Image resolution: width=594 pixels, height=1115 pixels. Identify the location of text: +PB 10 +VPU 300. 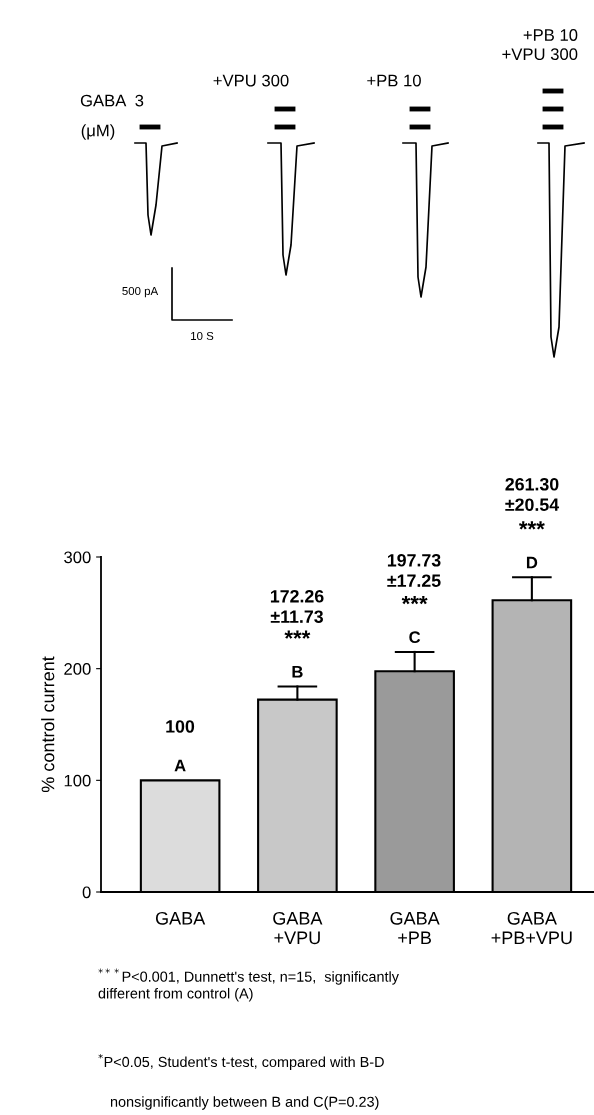
(540, 45).